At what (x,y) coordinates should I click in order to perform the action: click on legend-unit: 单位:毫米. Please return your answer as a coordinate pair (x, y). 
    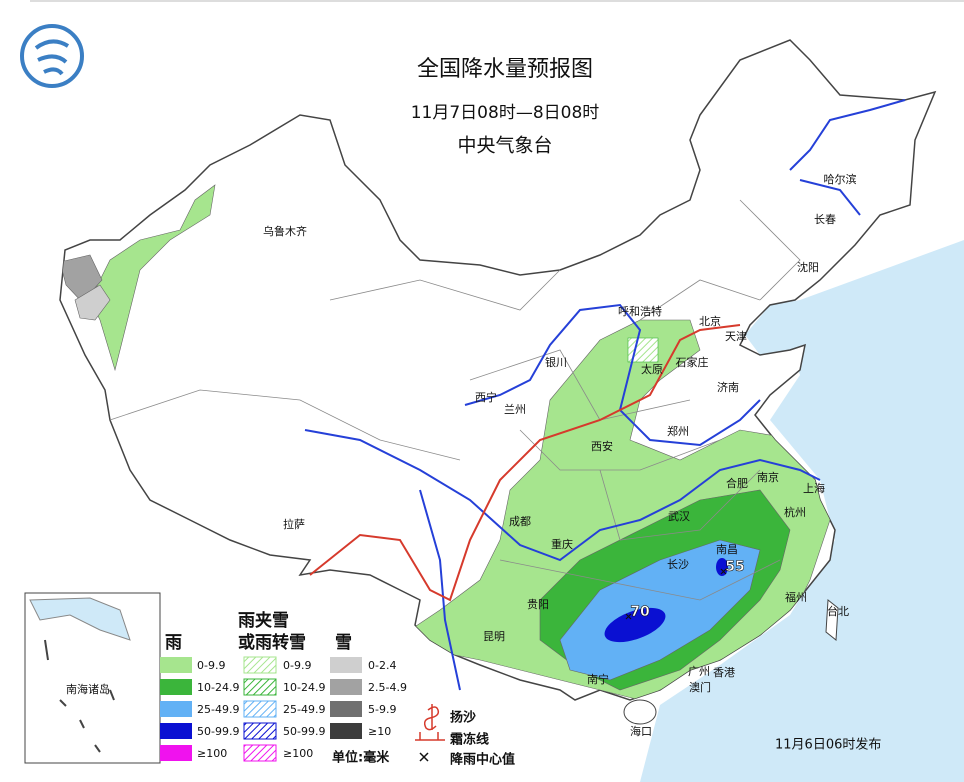
    Looking at the image, I should click on (361, 758).